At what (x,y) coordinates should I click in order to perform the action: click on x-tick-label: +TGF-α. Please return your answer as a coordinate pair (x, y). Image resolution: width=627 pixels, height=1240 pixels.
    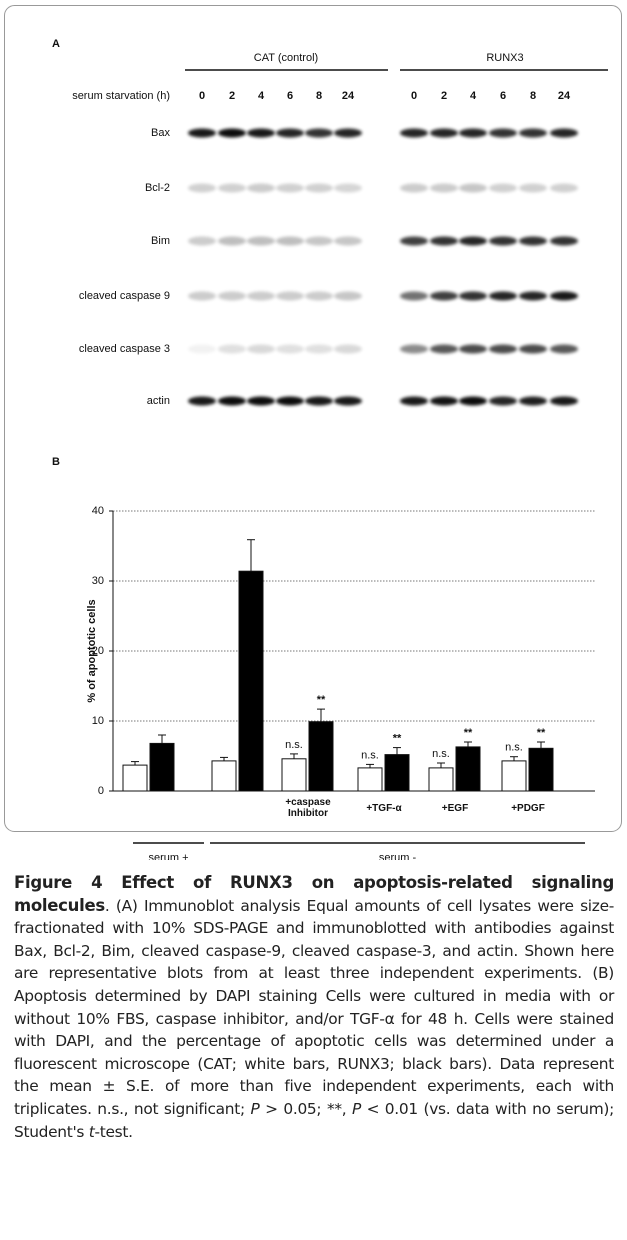
    Looking at the image, I should click on (384, 808).